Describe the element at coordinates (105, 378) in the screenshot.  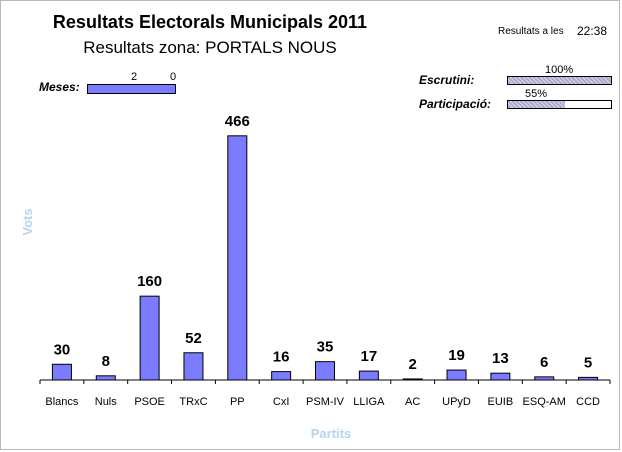
I see `bar-nuls` at that location.